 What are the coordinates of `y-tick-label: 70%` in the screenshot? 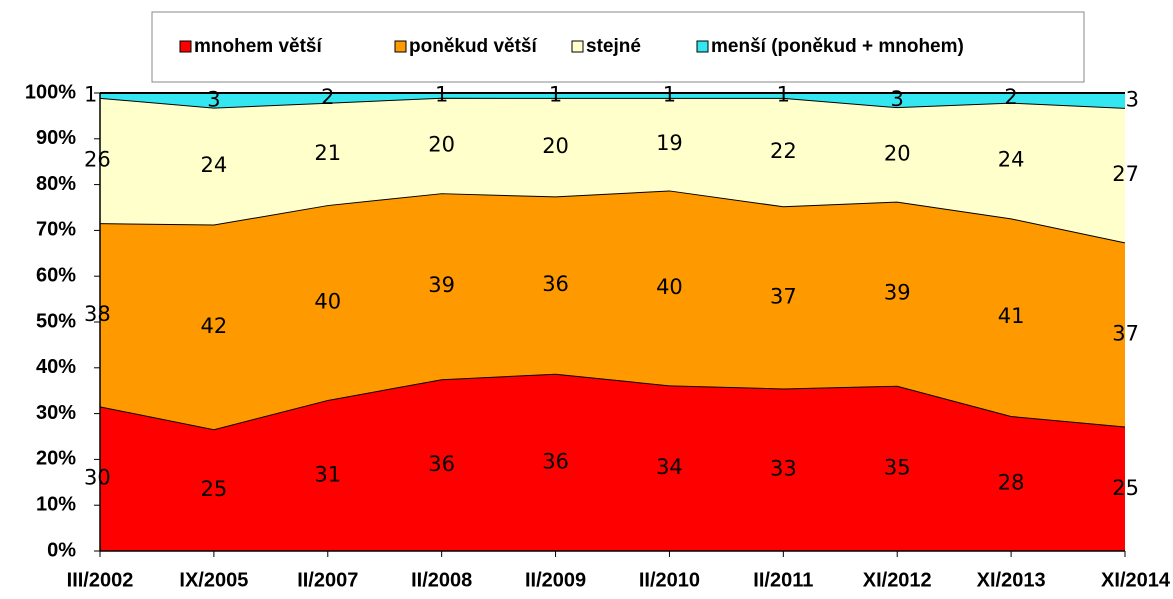 It's located at (56, 230).